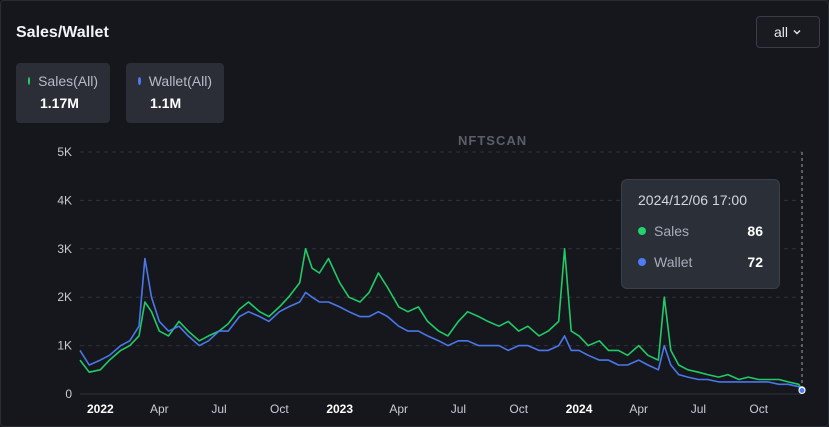  What do you see at coordinates (100, 409) in the screenshot?
I see `x-tick-label: 2022` at bounding box center [100, 409].